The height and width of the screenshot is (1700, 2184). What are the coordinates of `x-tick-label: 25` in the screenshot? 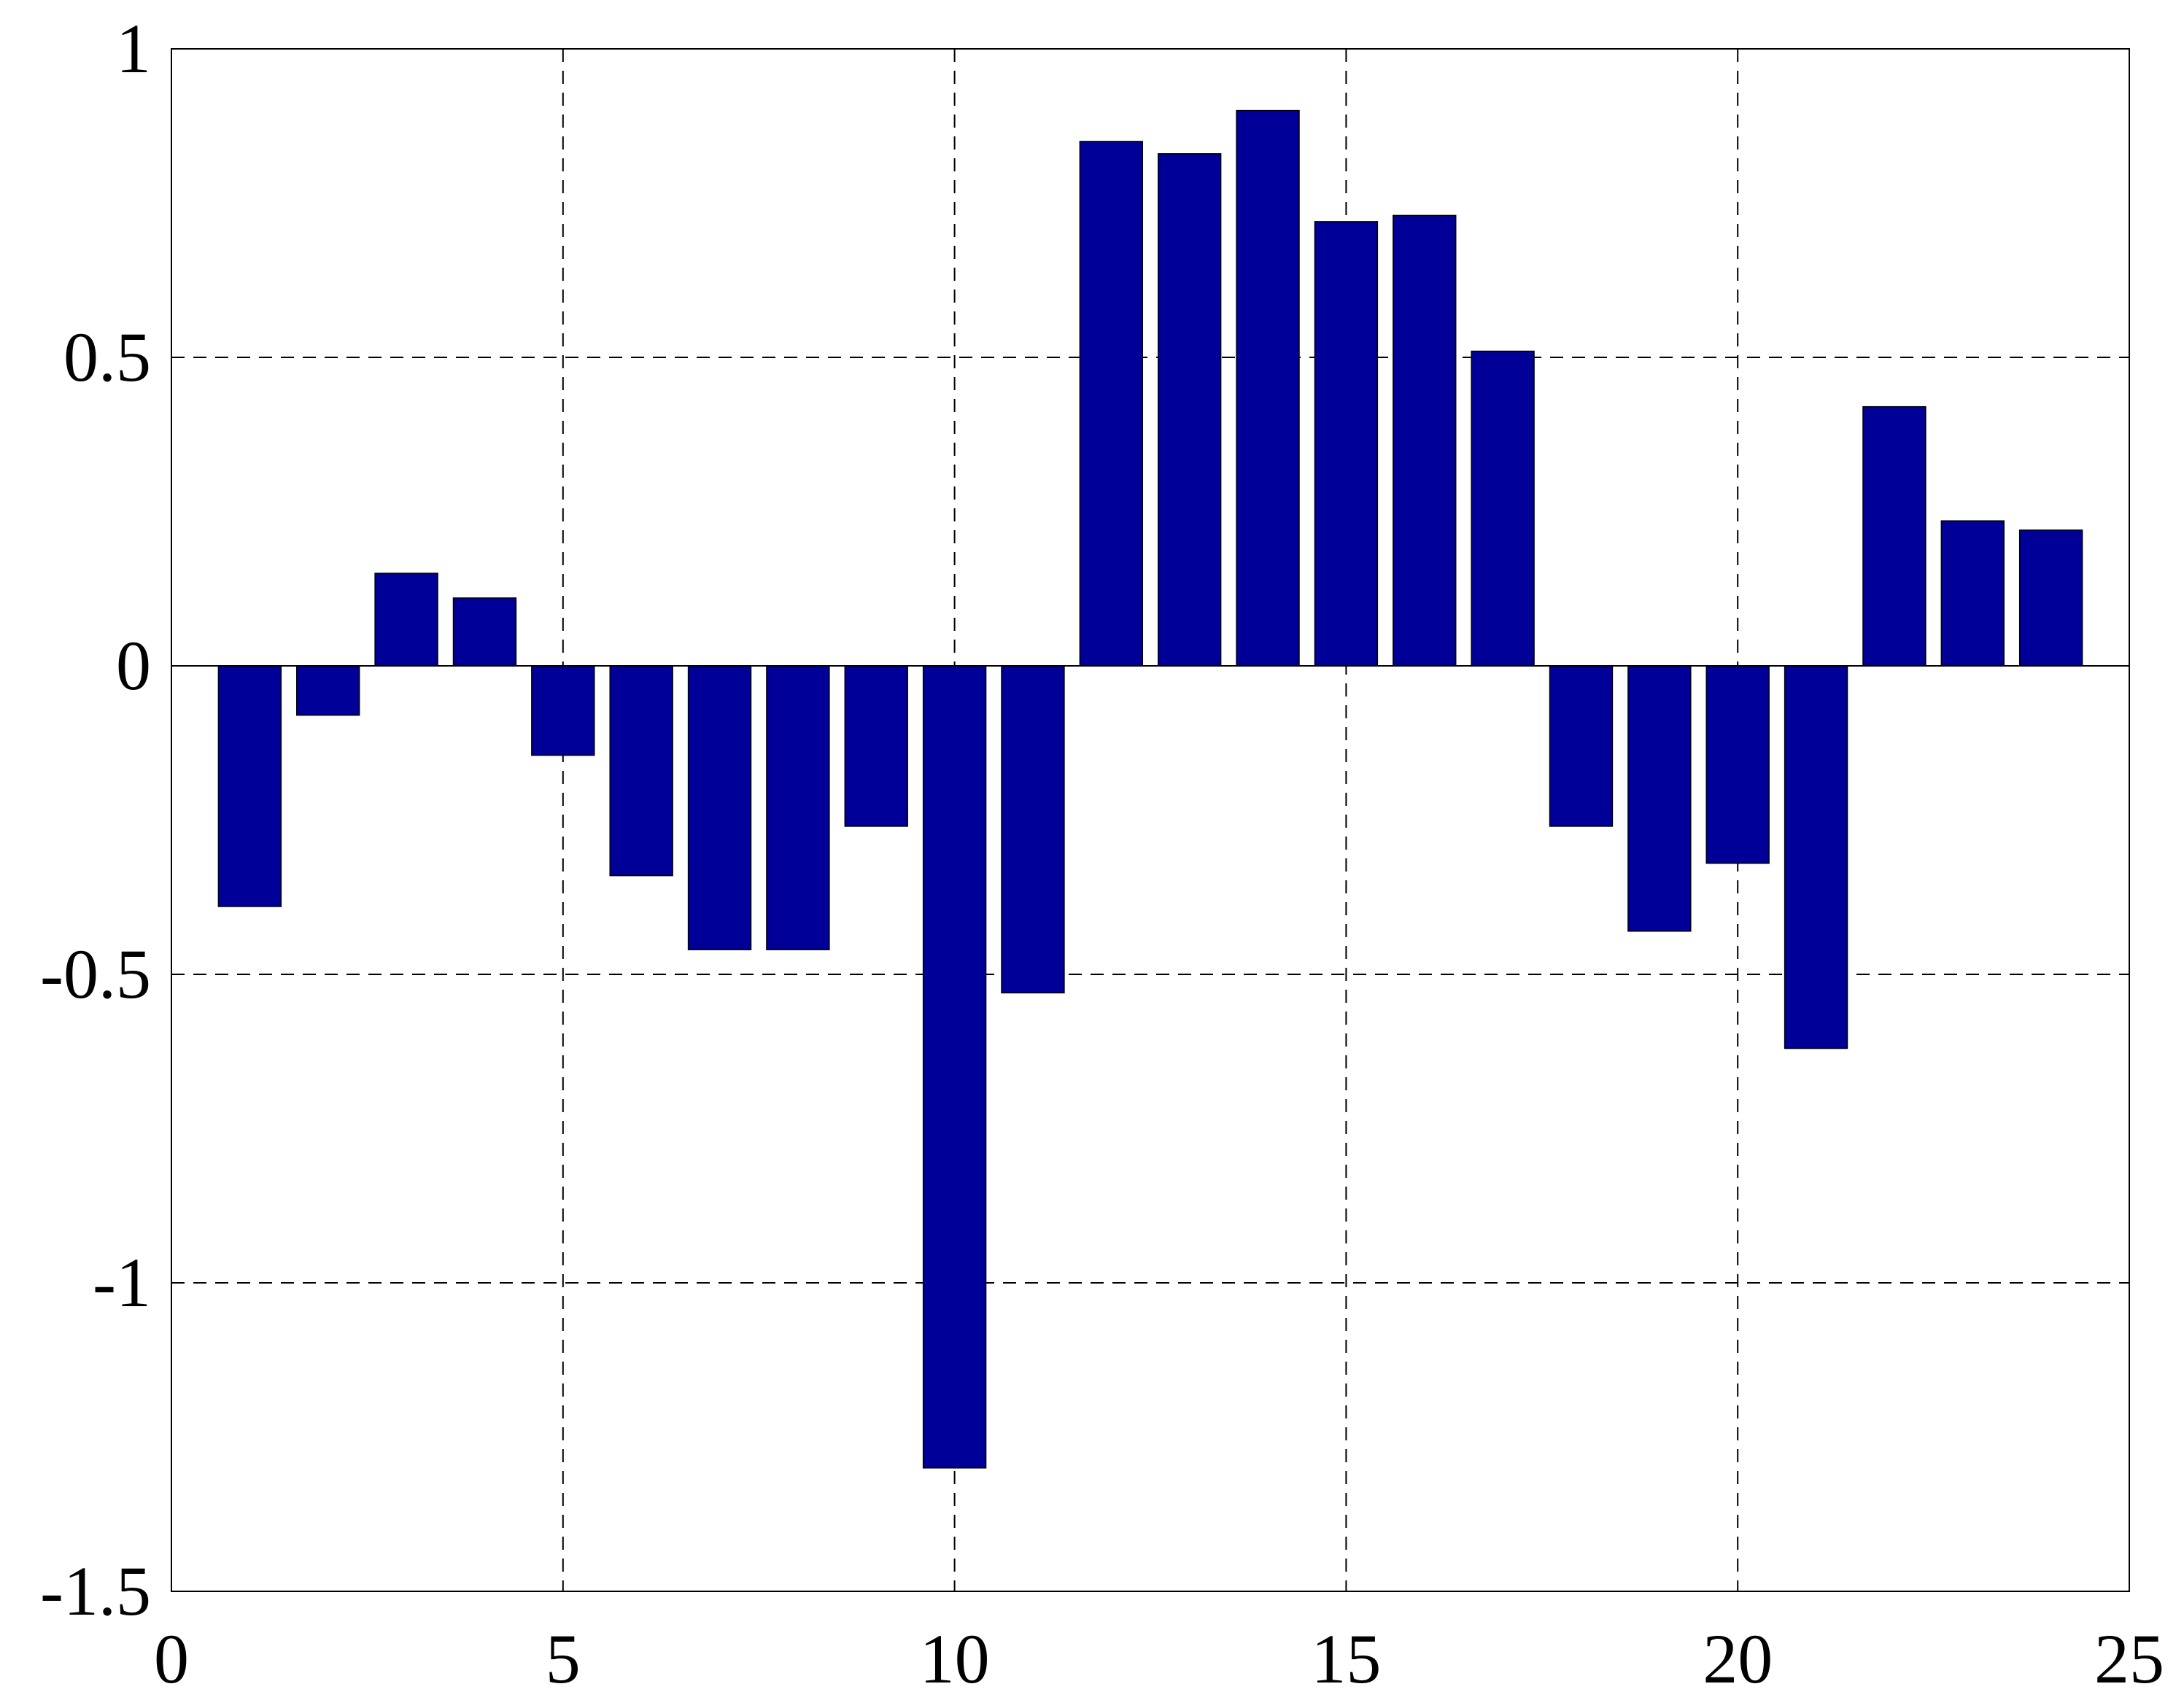 It's located at (2129, 1659).